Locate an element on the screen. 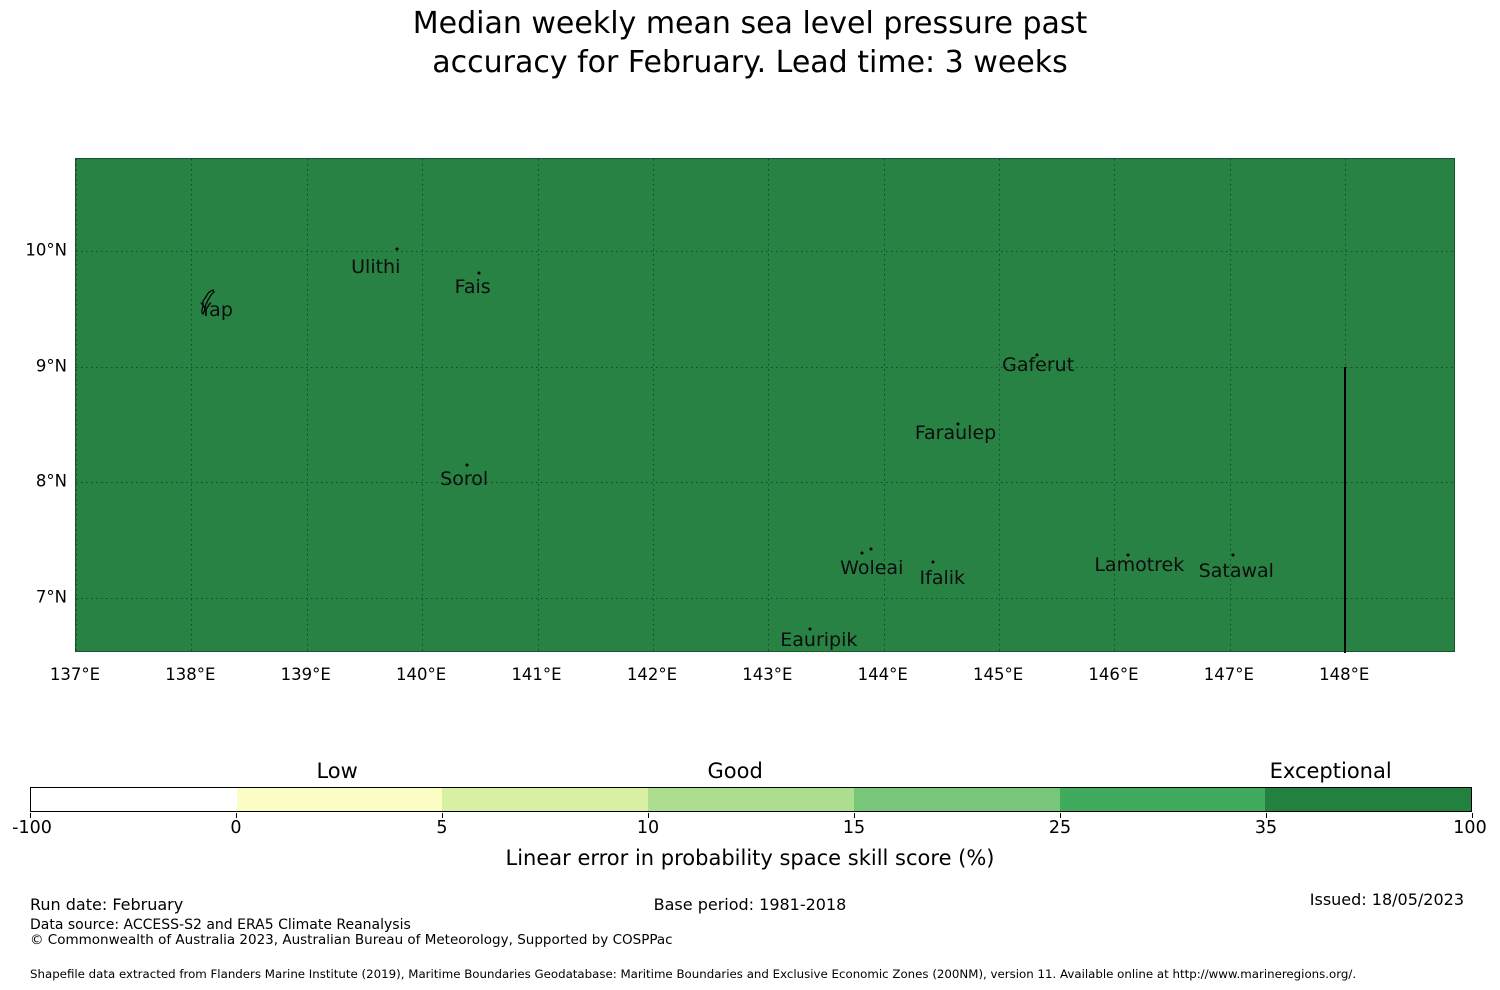  island-label-eauripik: Eauripik is located at coordinates (819, 639).